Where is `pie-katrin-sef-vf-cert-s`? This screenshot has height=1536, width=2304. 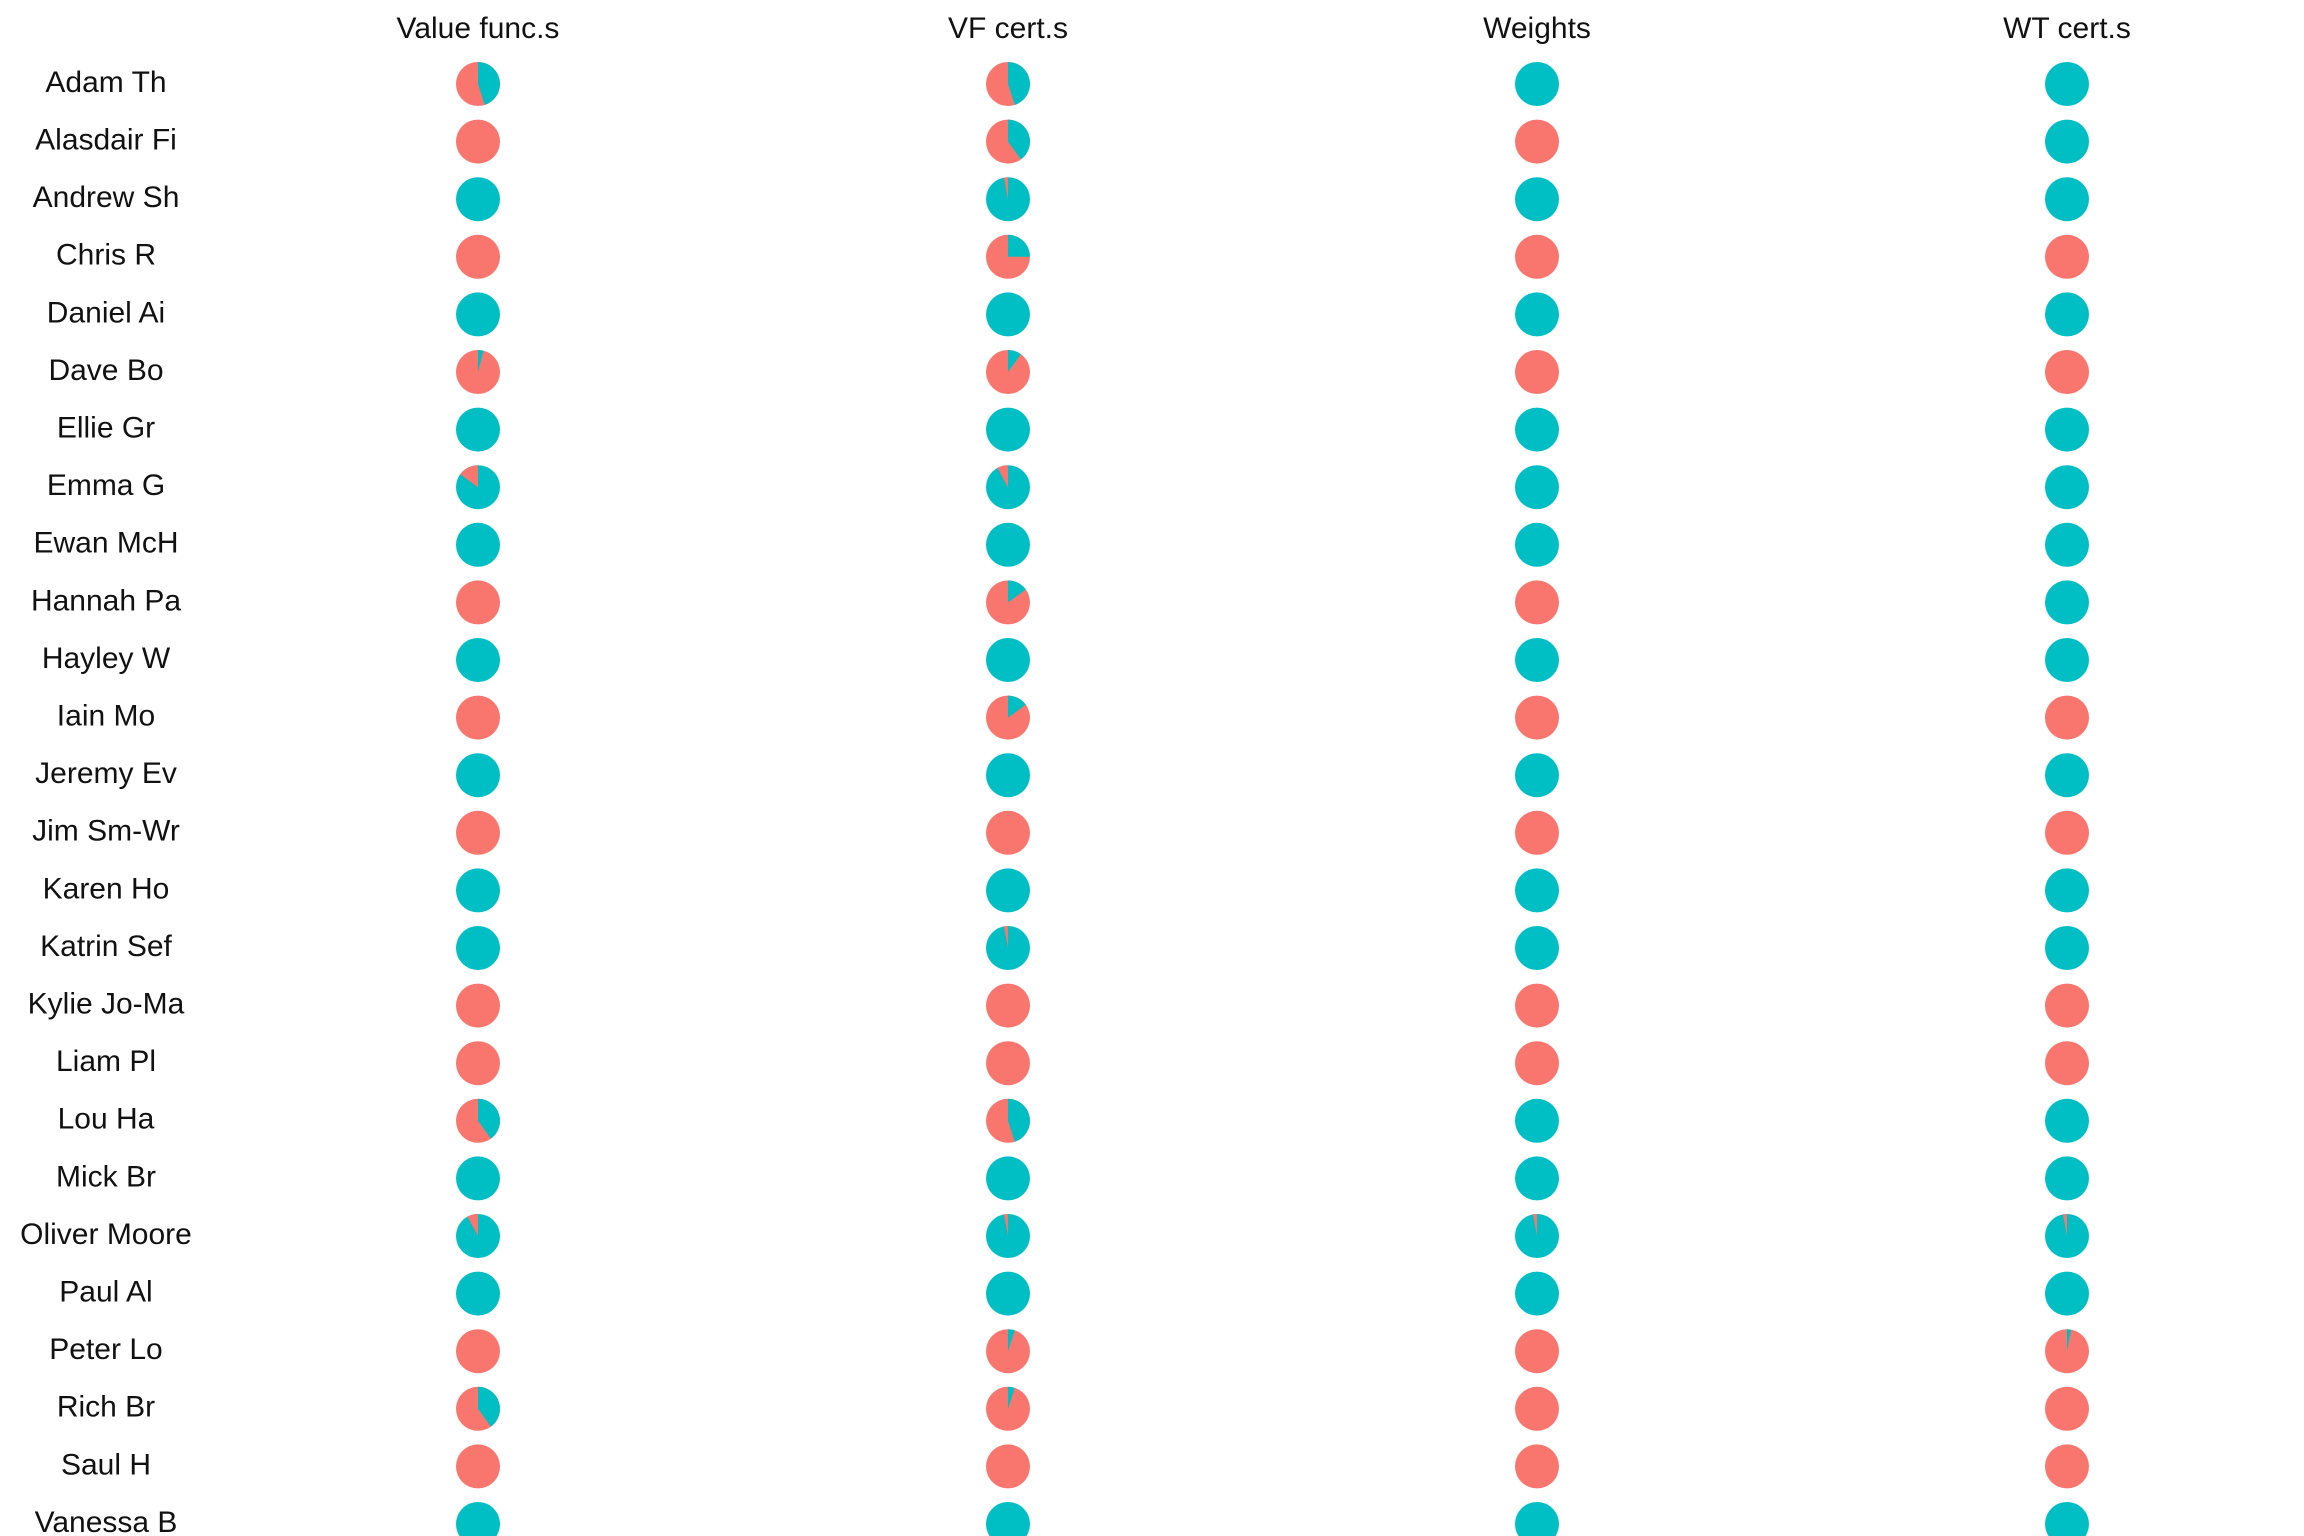
pie-katrin-sef-vf-cert-s is located at coordinates (1008, 948).